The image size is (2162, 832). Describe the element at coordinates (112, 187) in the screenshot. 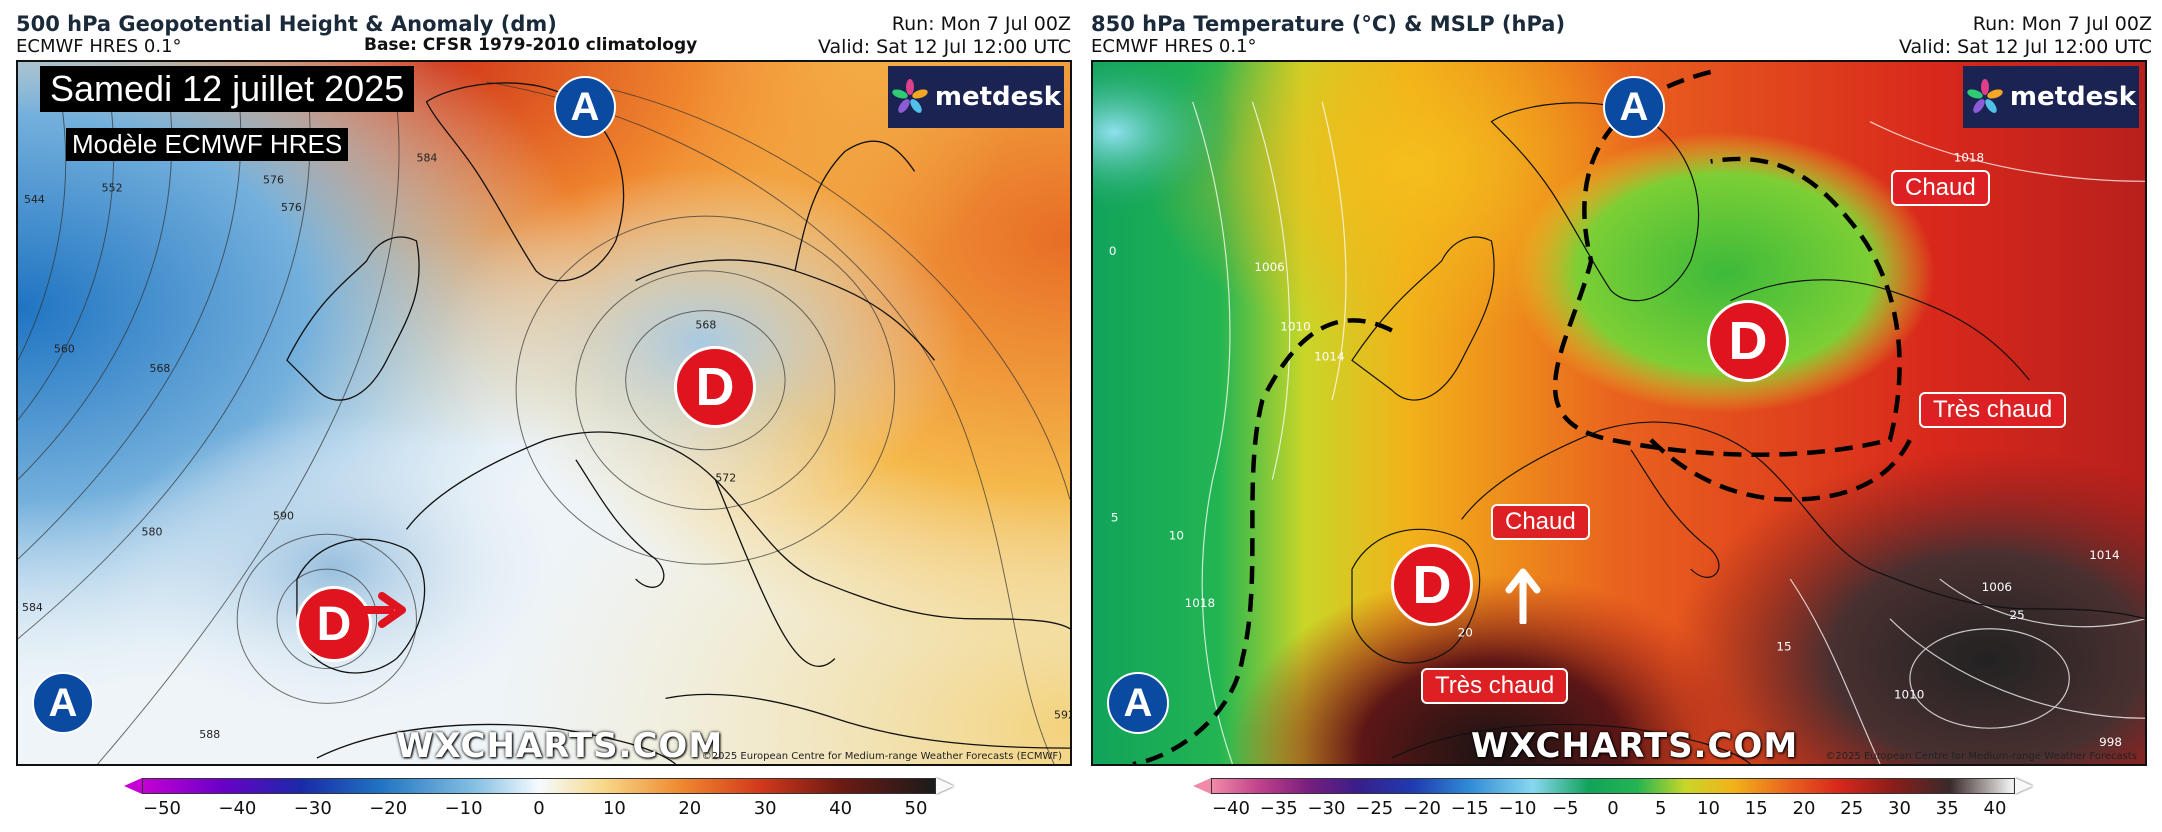

I see `contour-label: 552` at that location.